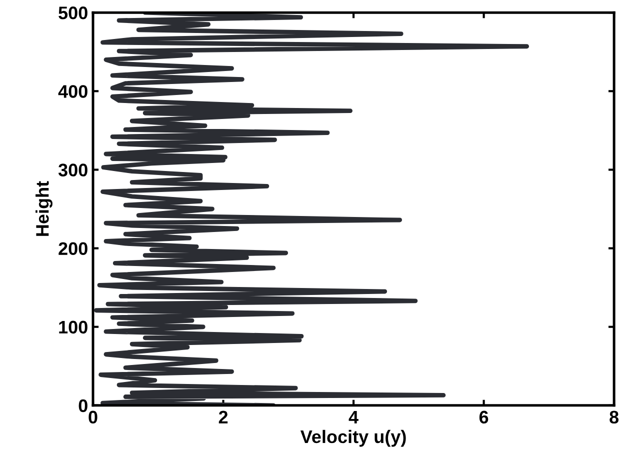 The height and width of the screenshot is (466, 637). What do you see at coordinates (73, 327) in the screenshot?
I see `y-tick-label: 100` at bounding box center [73, 327].